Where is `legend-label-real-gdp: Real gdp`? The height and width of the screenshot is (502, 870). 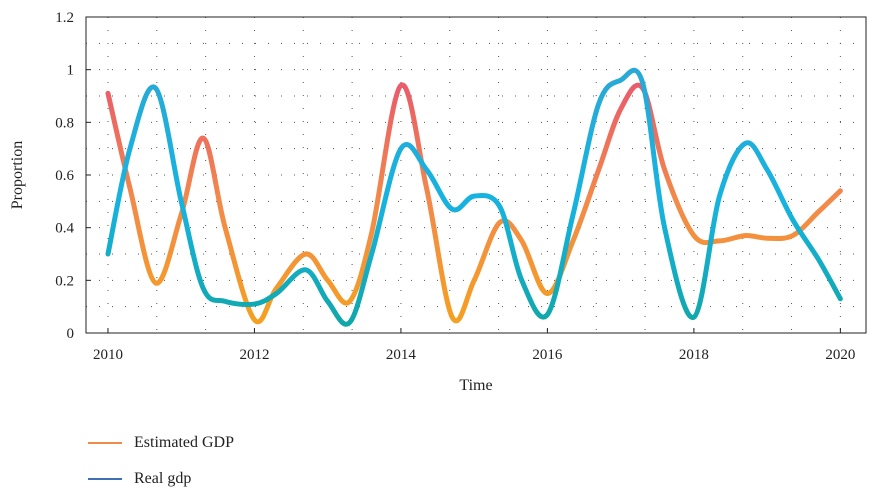 legend-label-real-gdp: Real gdp is located at coordinates (163, 478).